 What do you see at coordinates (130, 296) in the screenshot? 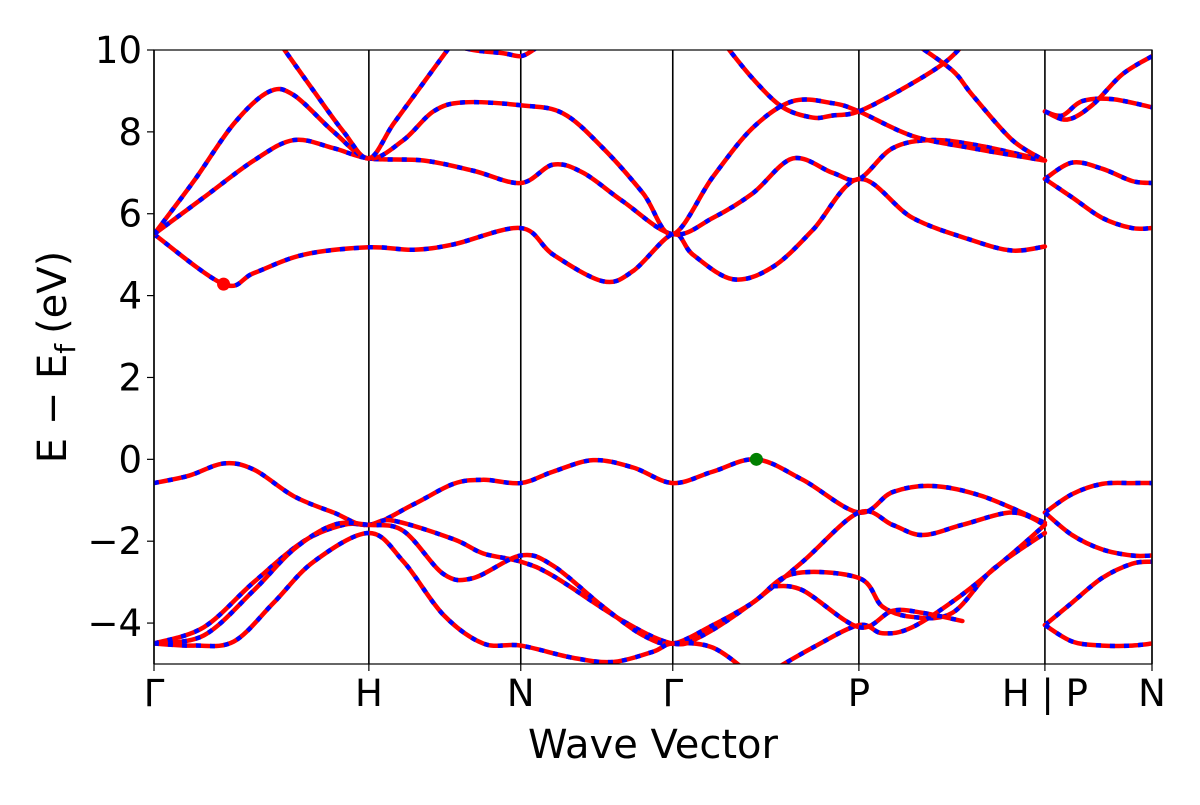
I see `y-tick-label-4: 4` at bounding box center [130, 296].